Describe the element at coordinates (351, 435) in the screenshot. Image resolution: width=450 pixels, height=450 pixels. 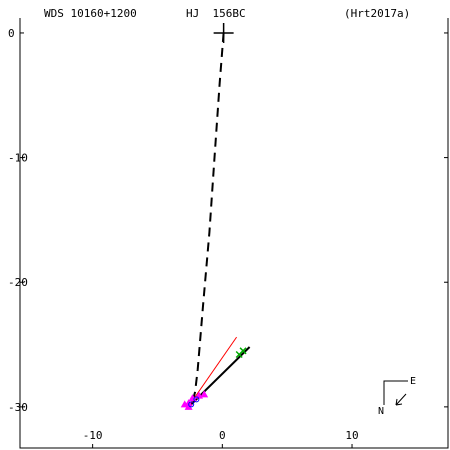
I see `x-tick-label: 10` at that location.